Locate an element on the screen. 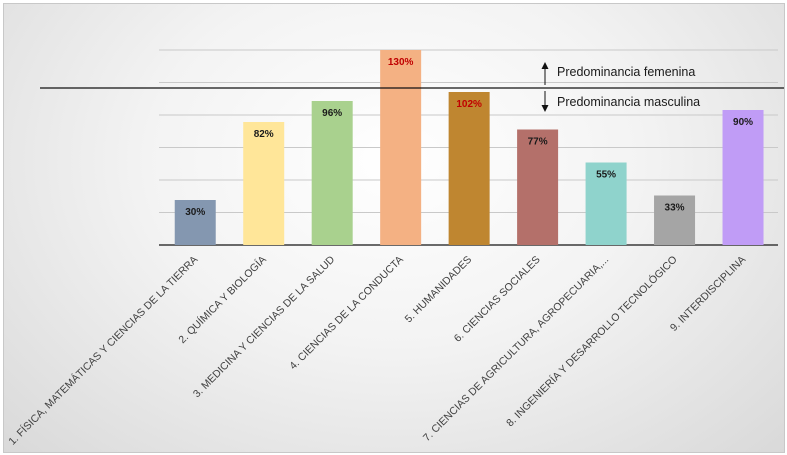 The image size is (787, 455). data-label: 30% is located at coordinates (195, 212).